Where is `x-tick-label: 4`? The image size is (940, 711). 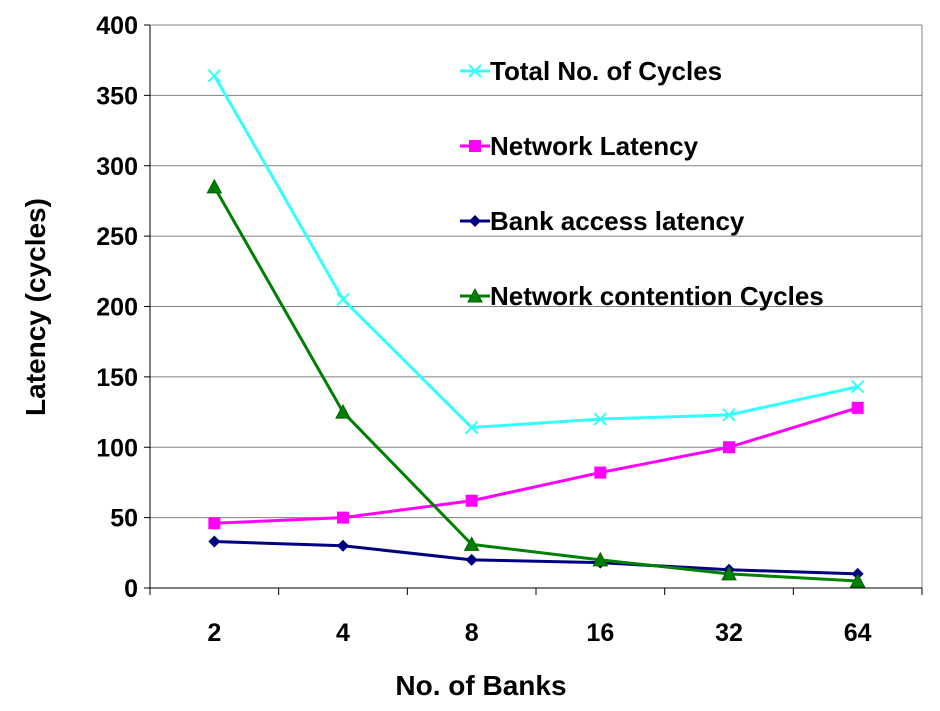
x-tick-label: 4 is located at coordinates (343, 633).